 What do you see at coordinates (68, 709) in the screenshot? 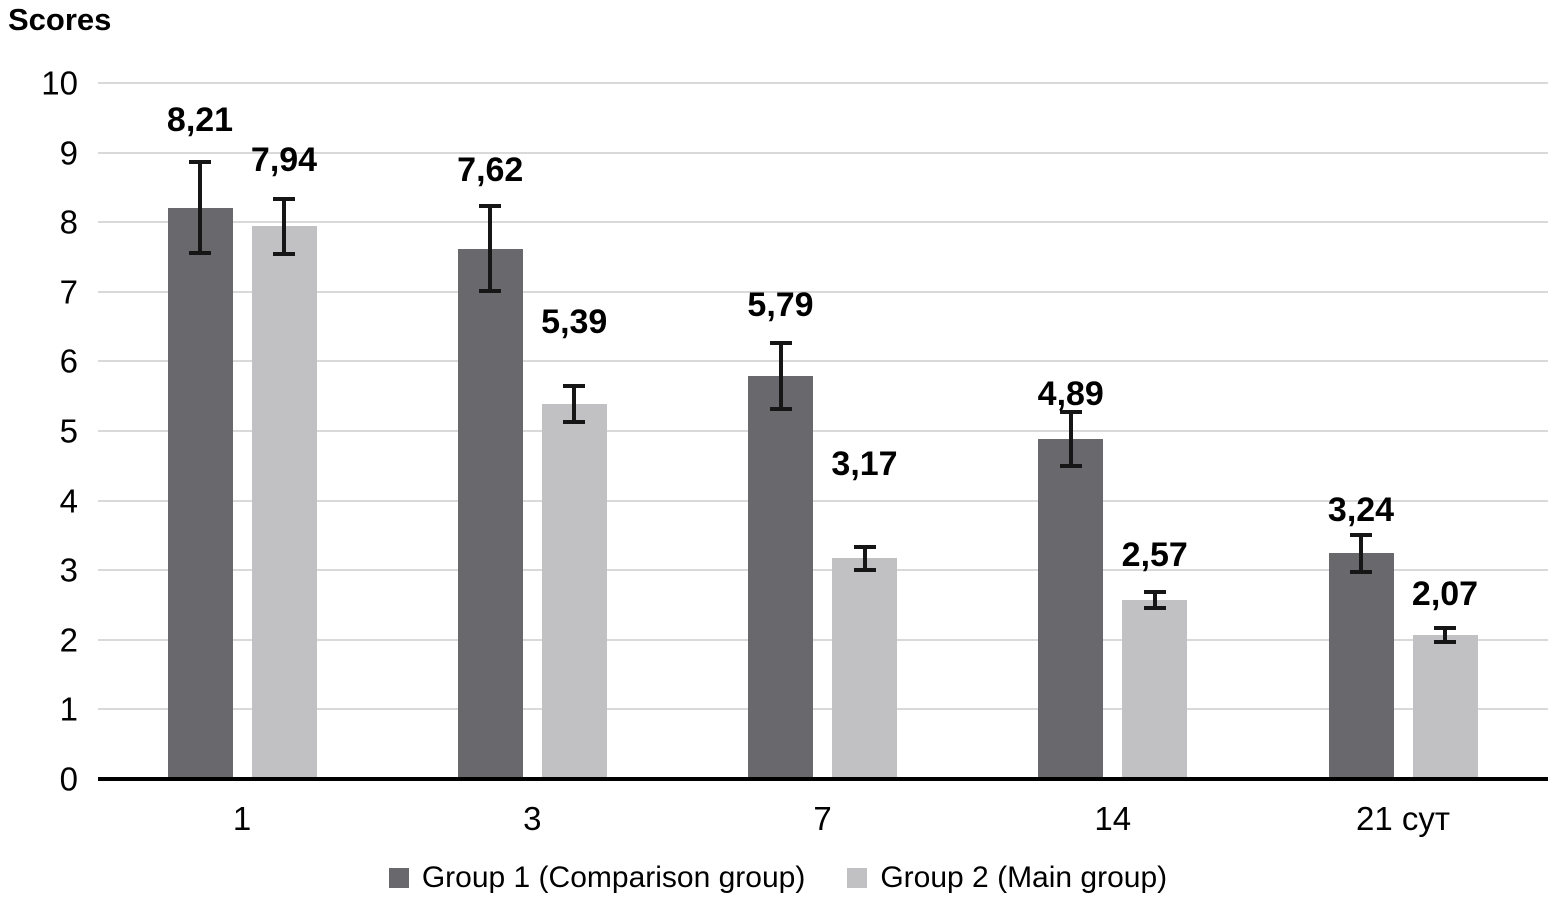
I see `y-tick-label: 1` at bounding box center [68, 709].